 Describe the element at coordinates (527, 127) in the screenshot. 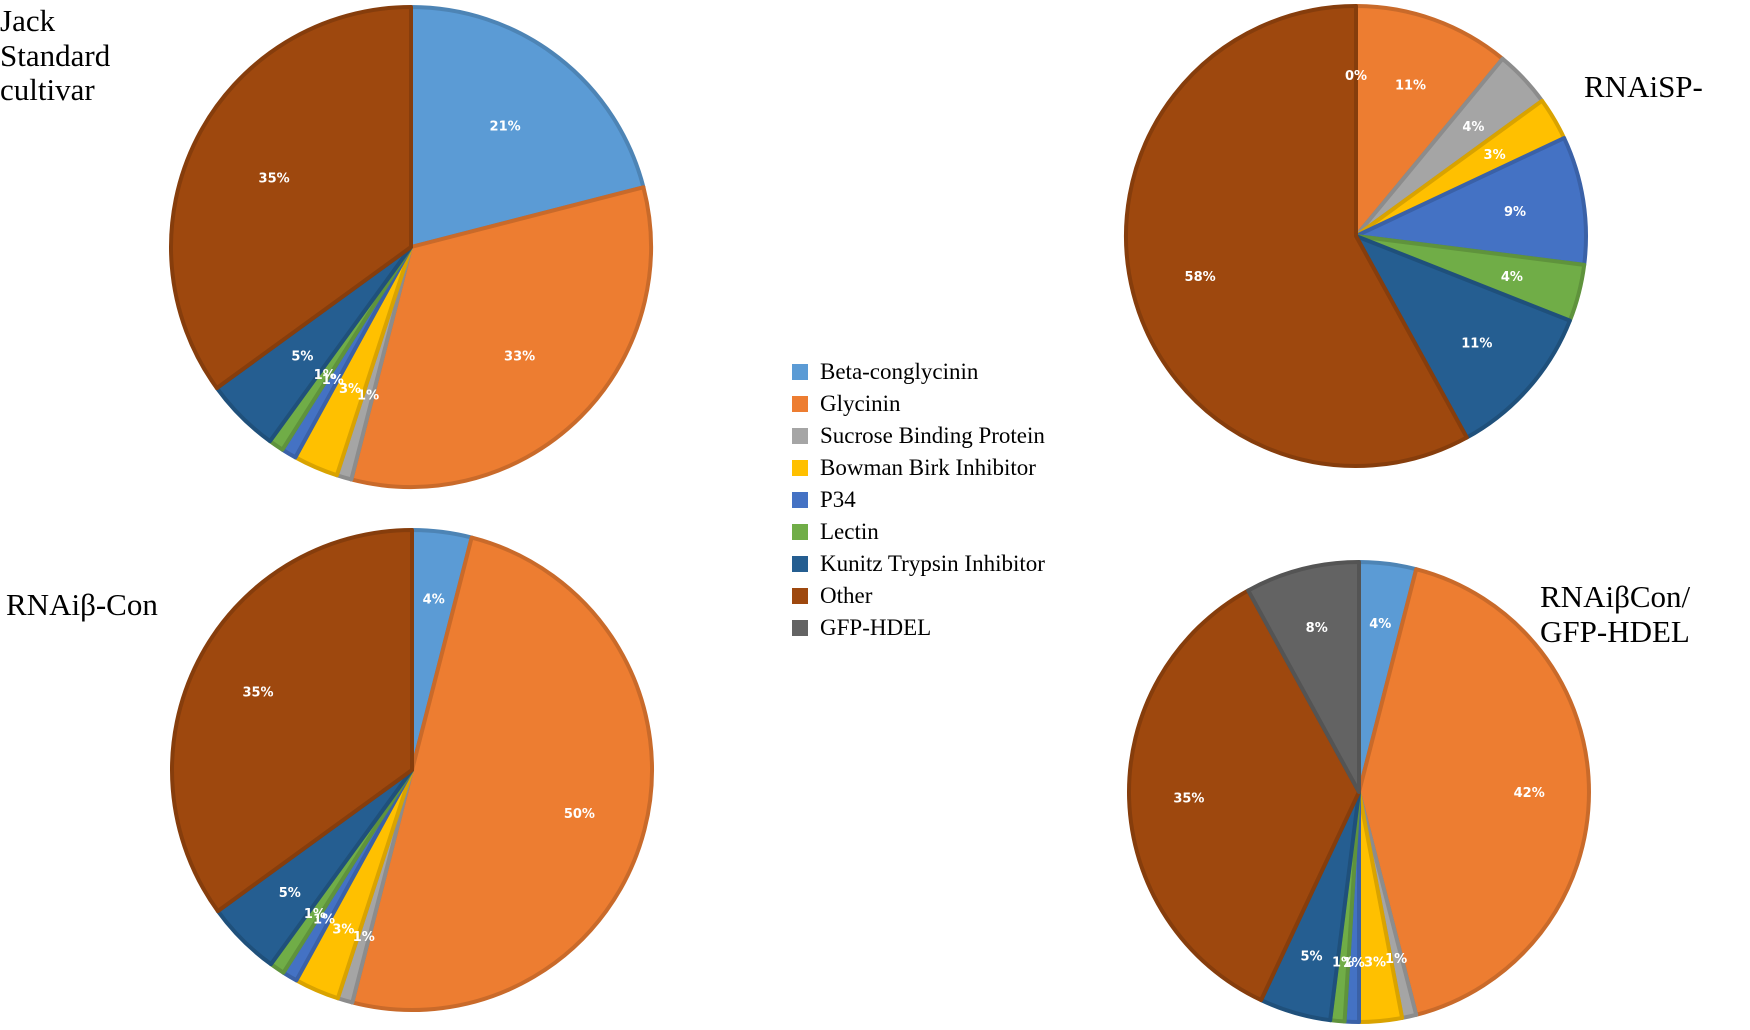

I see `pie-slice-beta-conglycinin` at that location.